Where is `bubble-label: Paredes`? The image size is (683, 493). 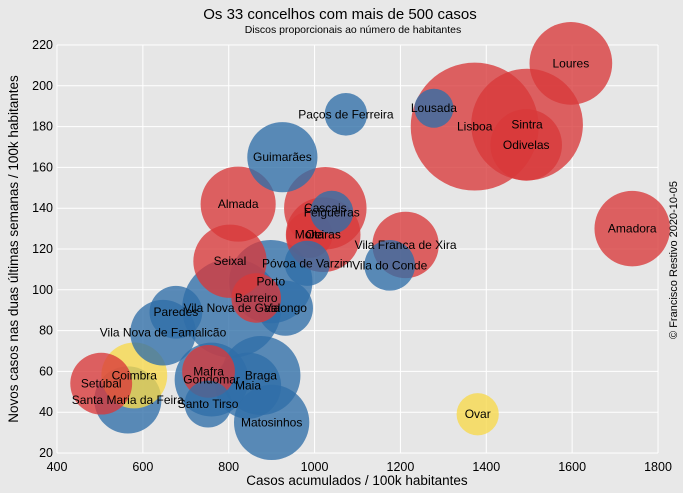 bubble-label: Paredes is located at coordinates (176, 312).